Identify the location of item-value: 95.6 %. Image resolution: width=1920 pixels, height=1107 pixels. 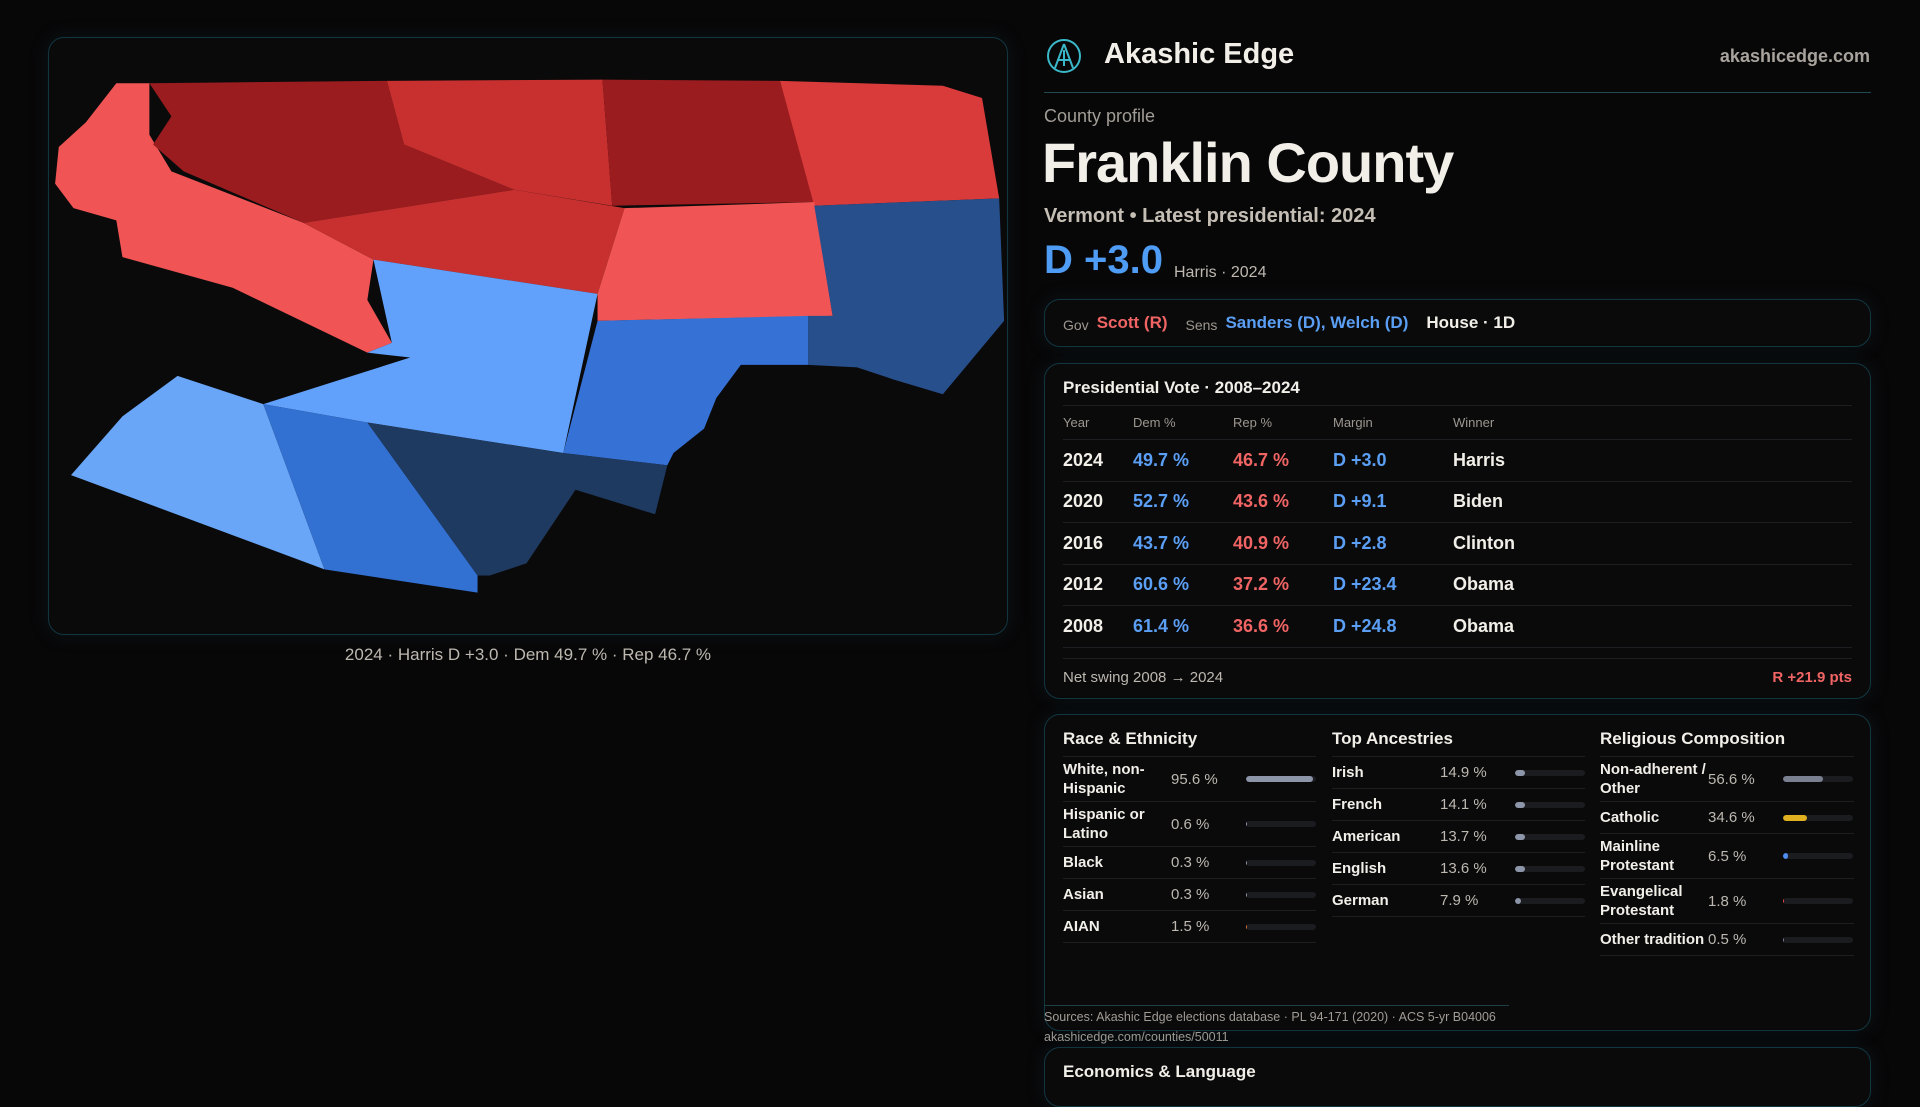
(1194, 779).